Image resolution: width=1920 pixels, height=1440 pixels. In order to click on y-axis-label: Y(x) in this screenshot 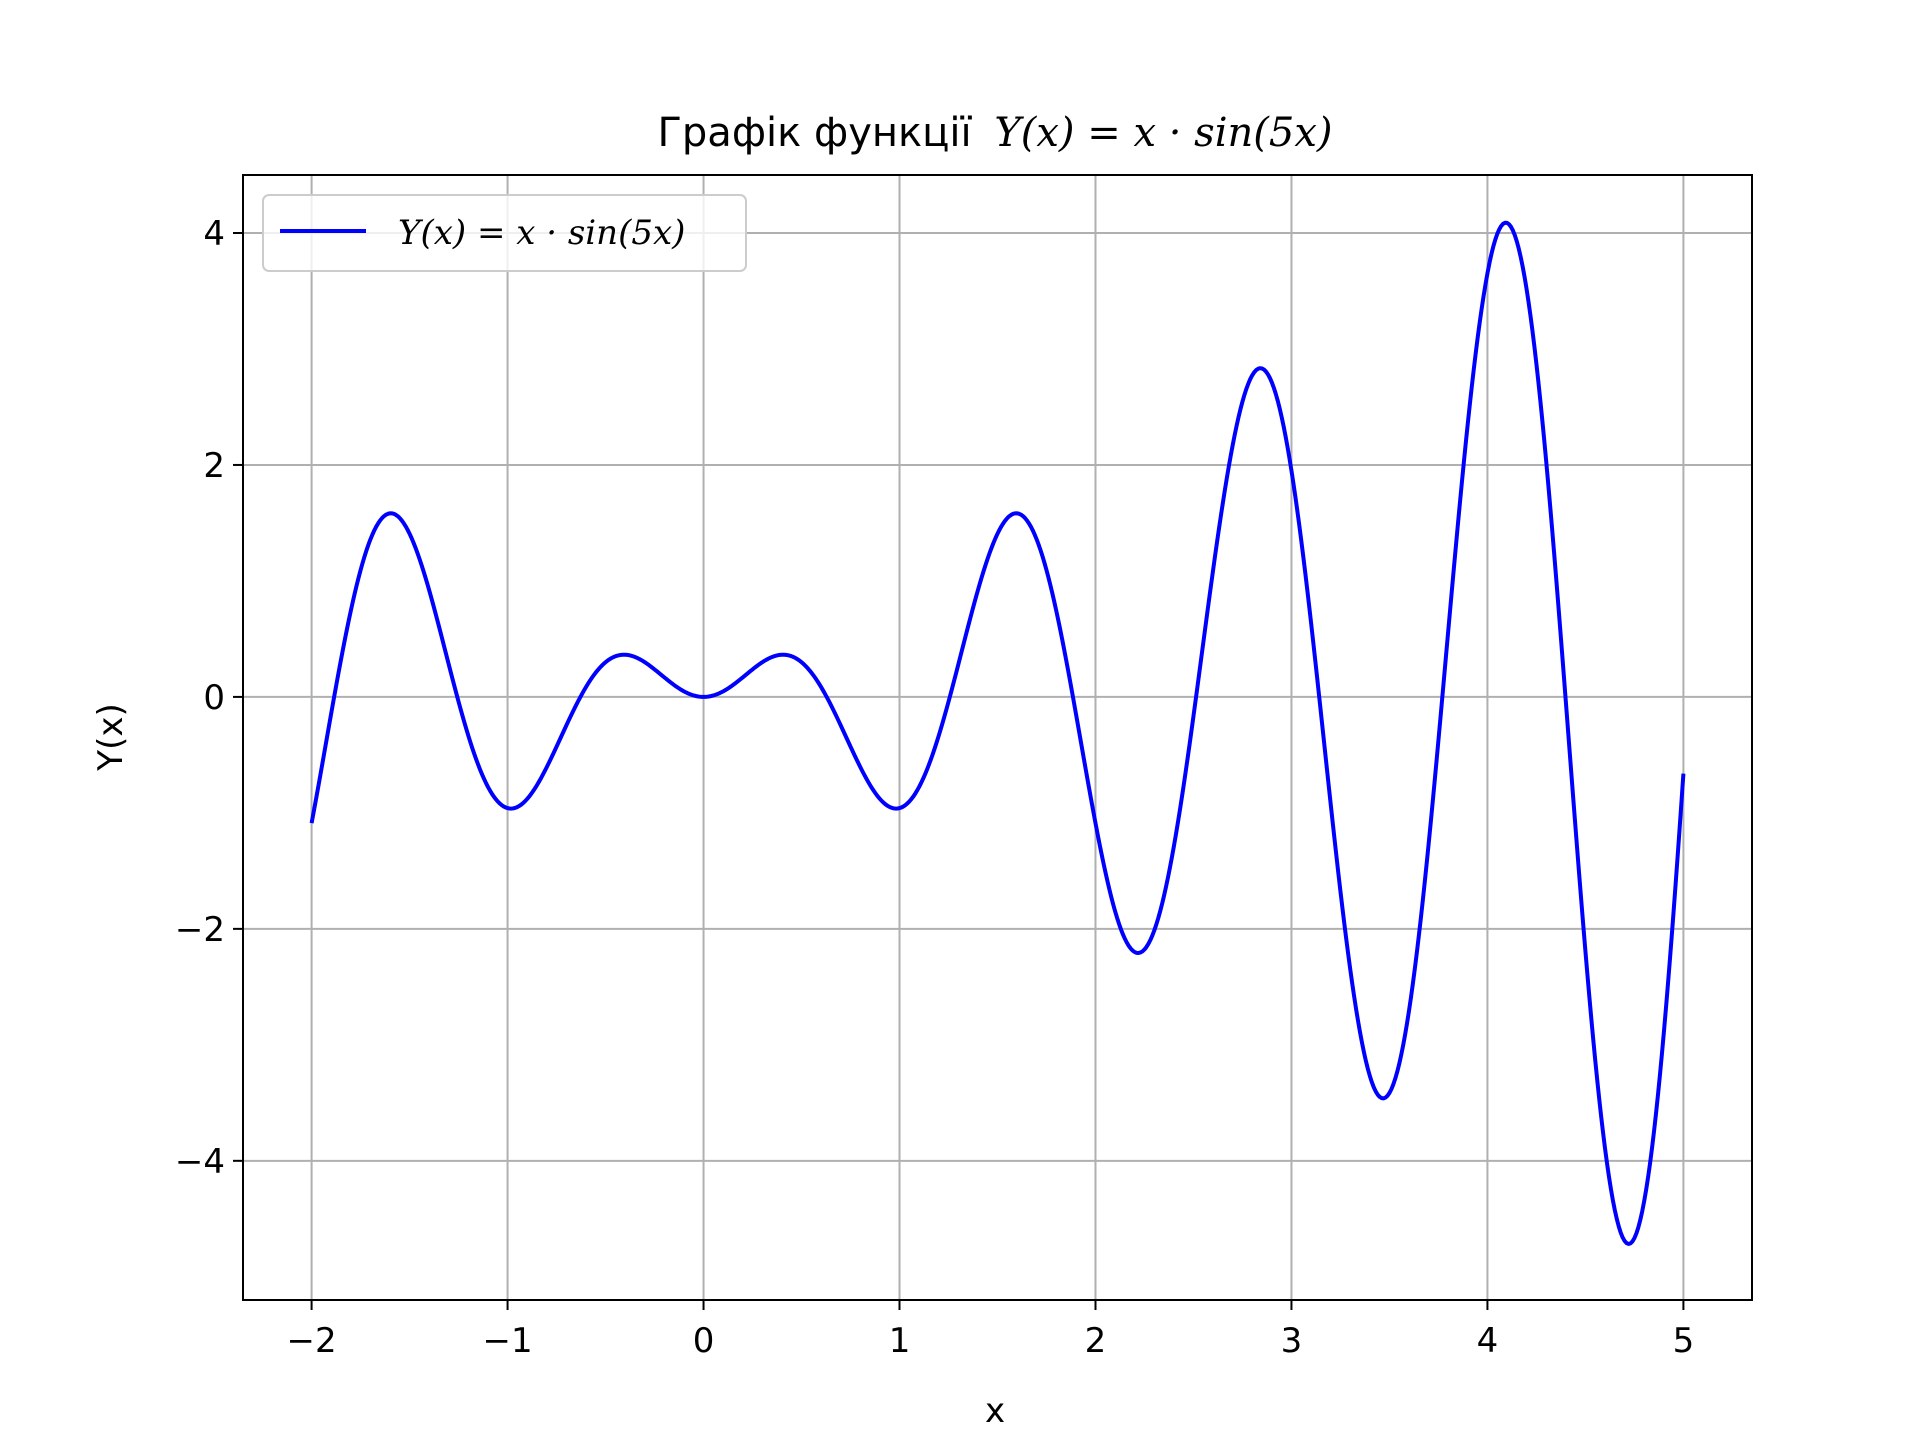, I will do `click(111, 737)`.